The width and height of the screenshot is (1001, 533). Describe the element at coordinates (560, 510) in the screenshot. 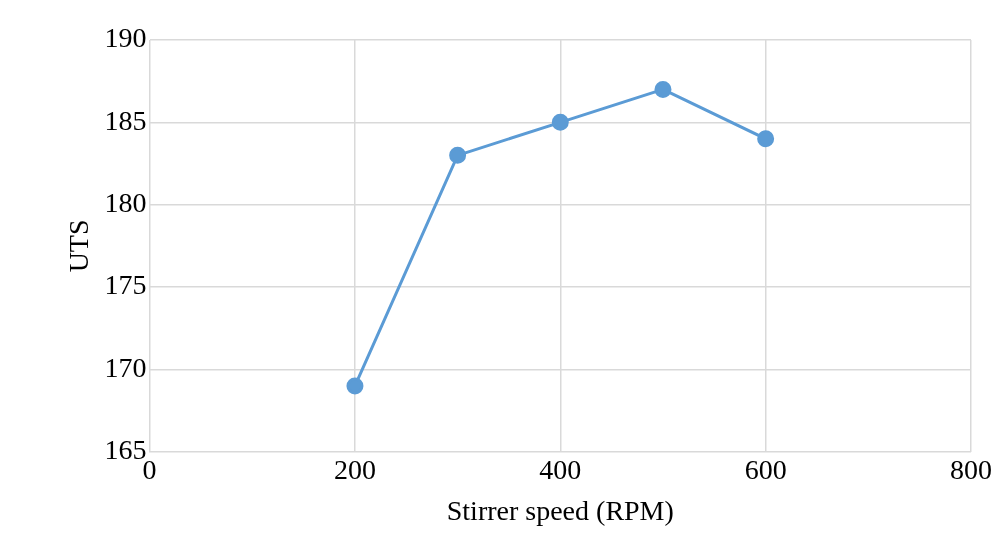

I see `x-axis-title: Stirrer speed (RPM)` at that location.